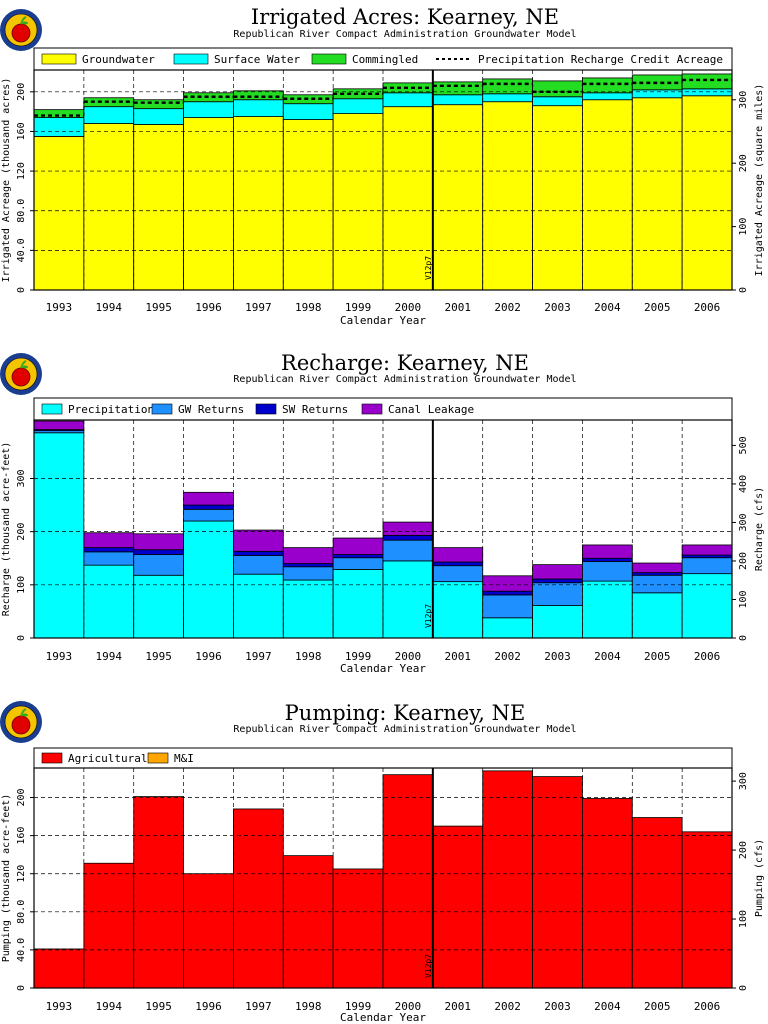  What do you see at coordinates (707, 1006) in the screenshot?
I see `x-tick-label: 2006` at bounding box center [707, 1006].